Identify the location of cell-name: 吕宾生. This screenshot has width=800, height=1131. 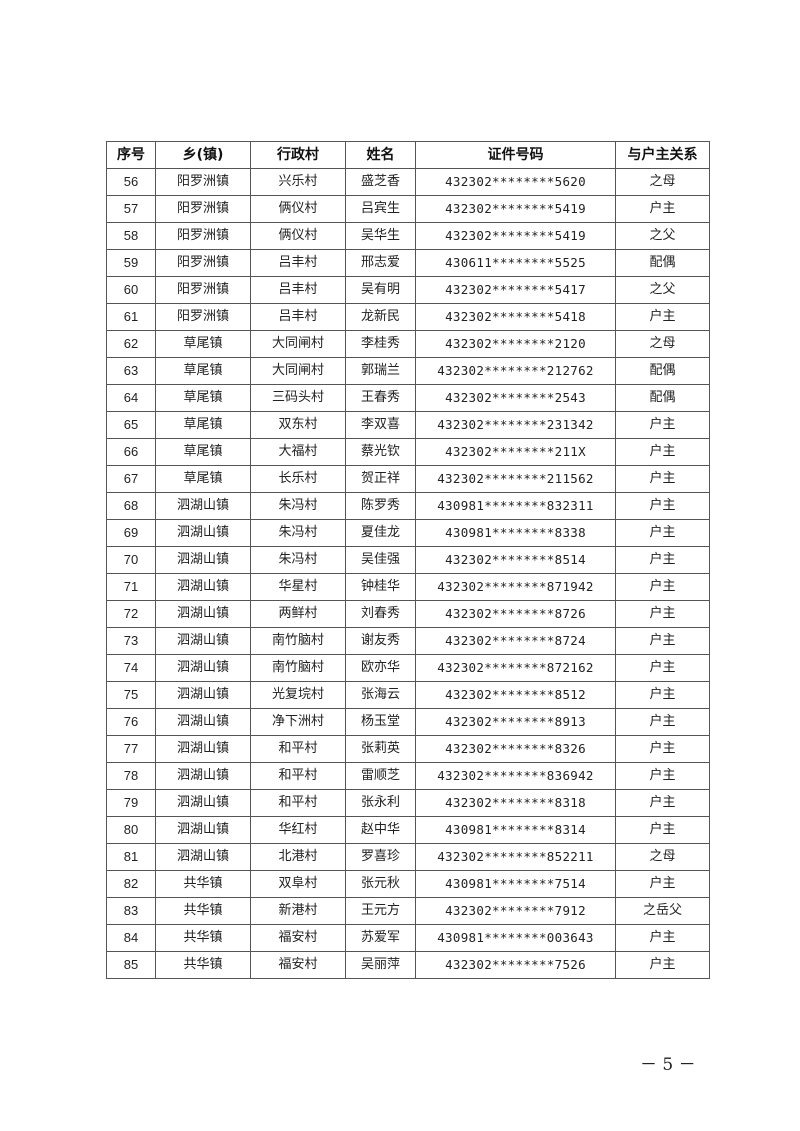
(380, 209).